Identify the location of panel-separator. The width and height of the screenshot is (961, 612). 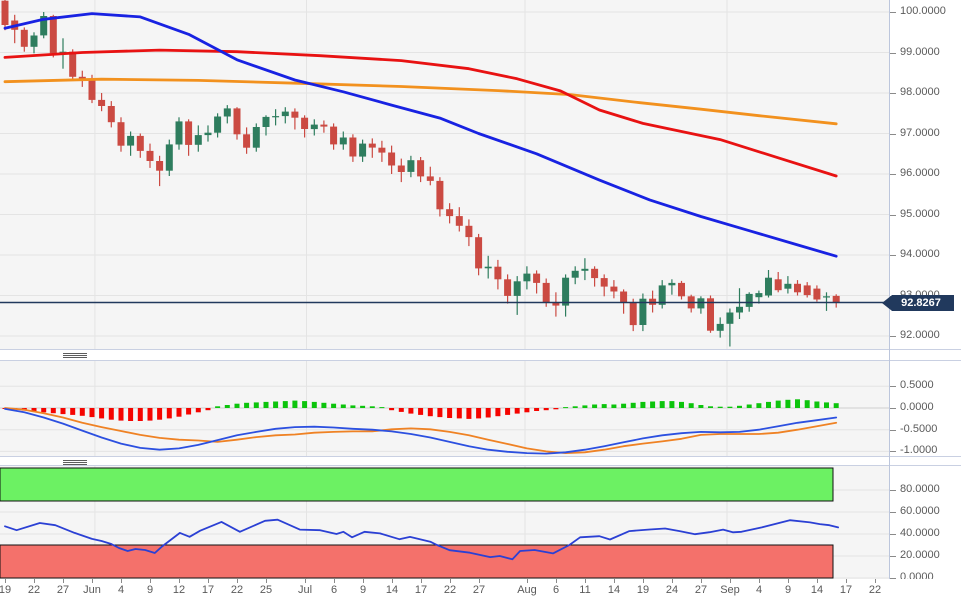
(480, 355).